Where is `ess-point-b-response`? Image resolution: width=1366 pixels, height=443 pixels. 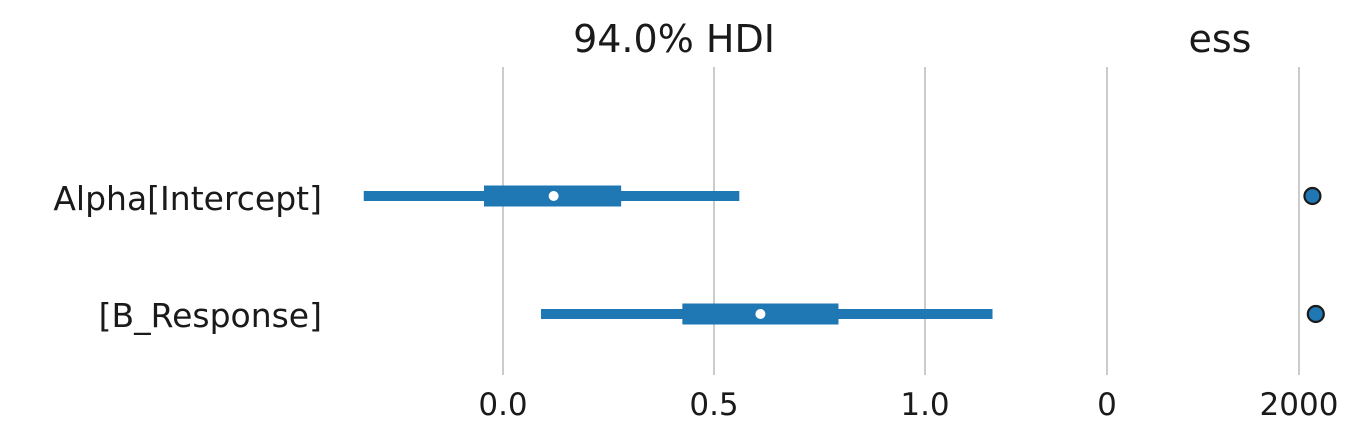
ess-point-b-response is located at coordinates (1315, 314).